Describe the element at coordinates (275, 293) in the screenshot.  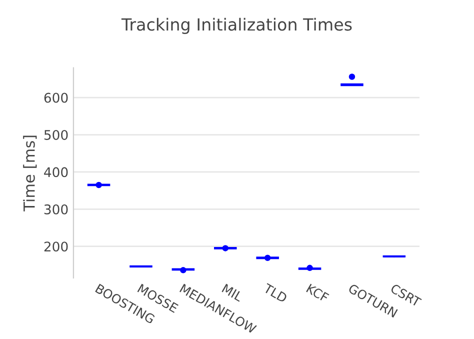
I see `x-tick-label: TLD` at that location.